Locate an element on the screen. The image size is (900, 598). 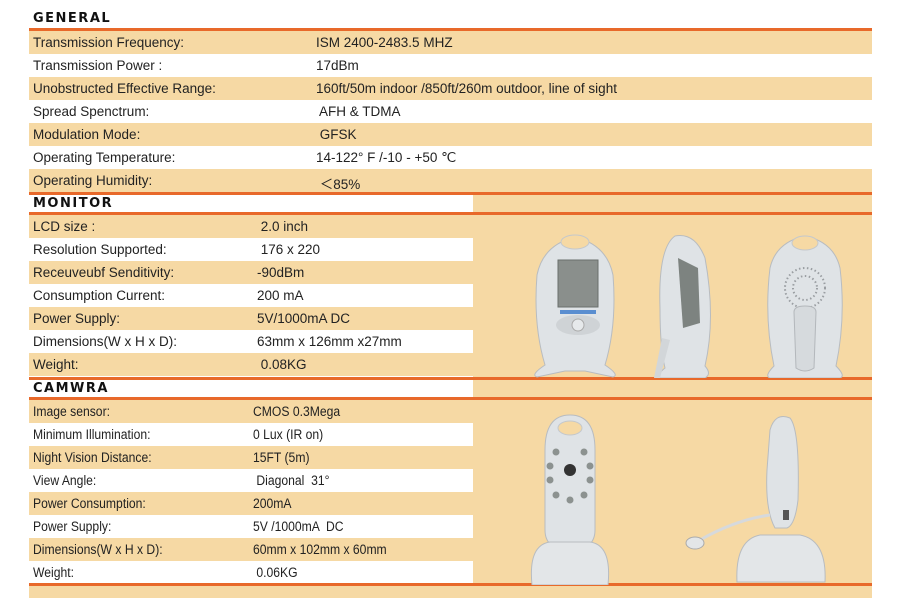
camera-side-image is located at coordinates (755, 499).